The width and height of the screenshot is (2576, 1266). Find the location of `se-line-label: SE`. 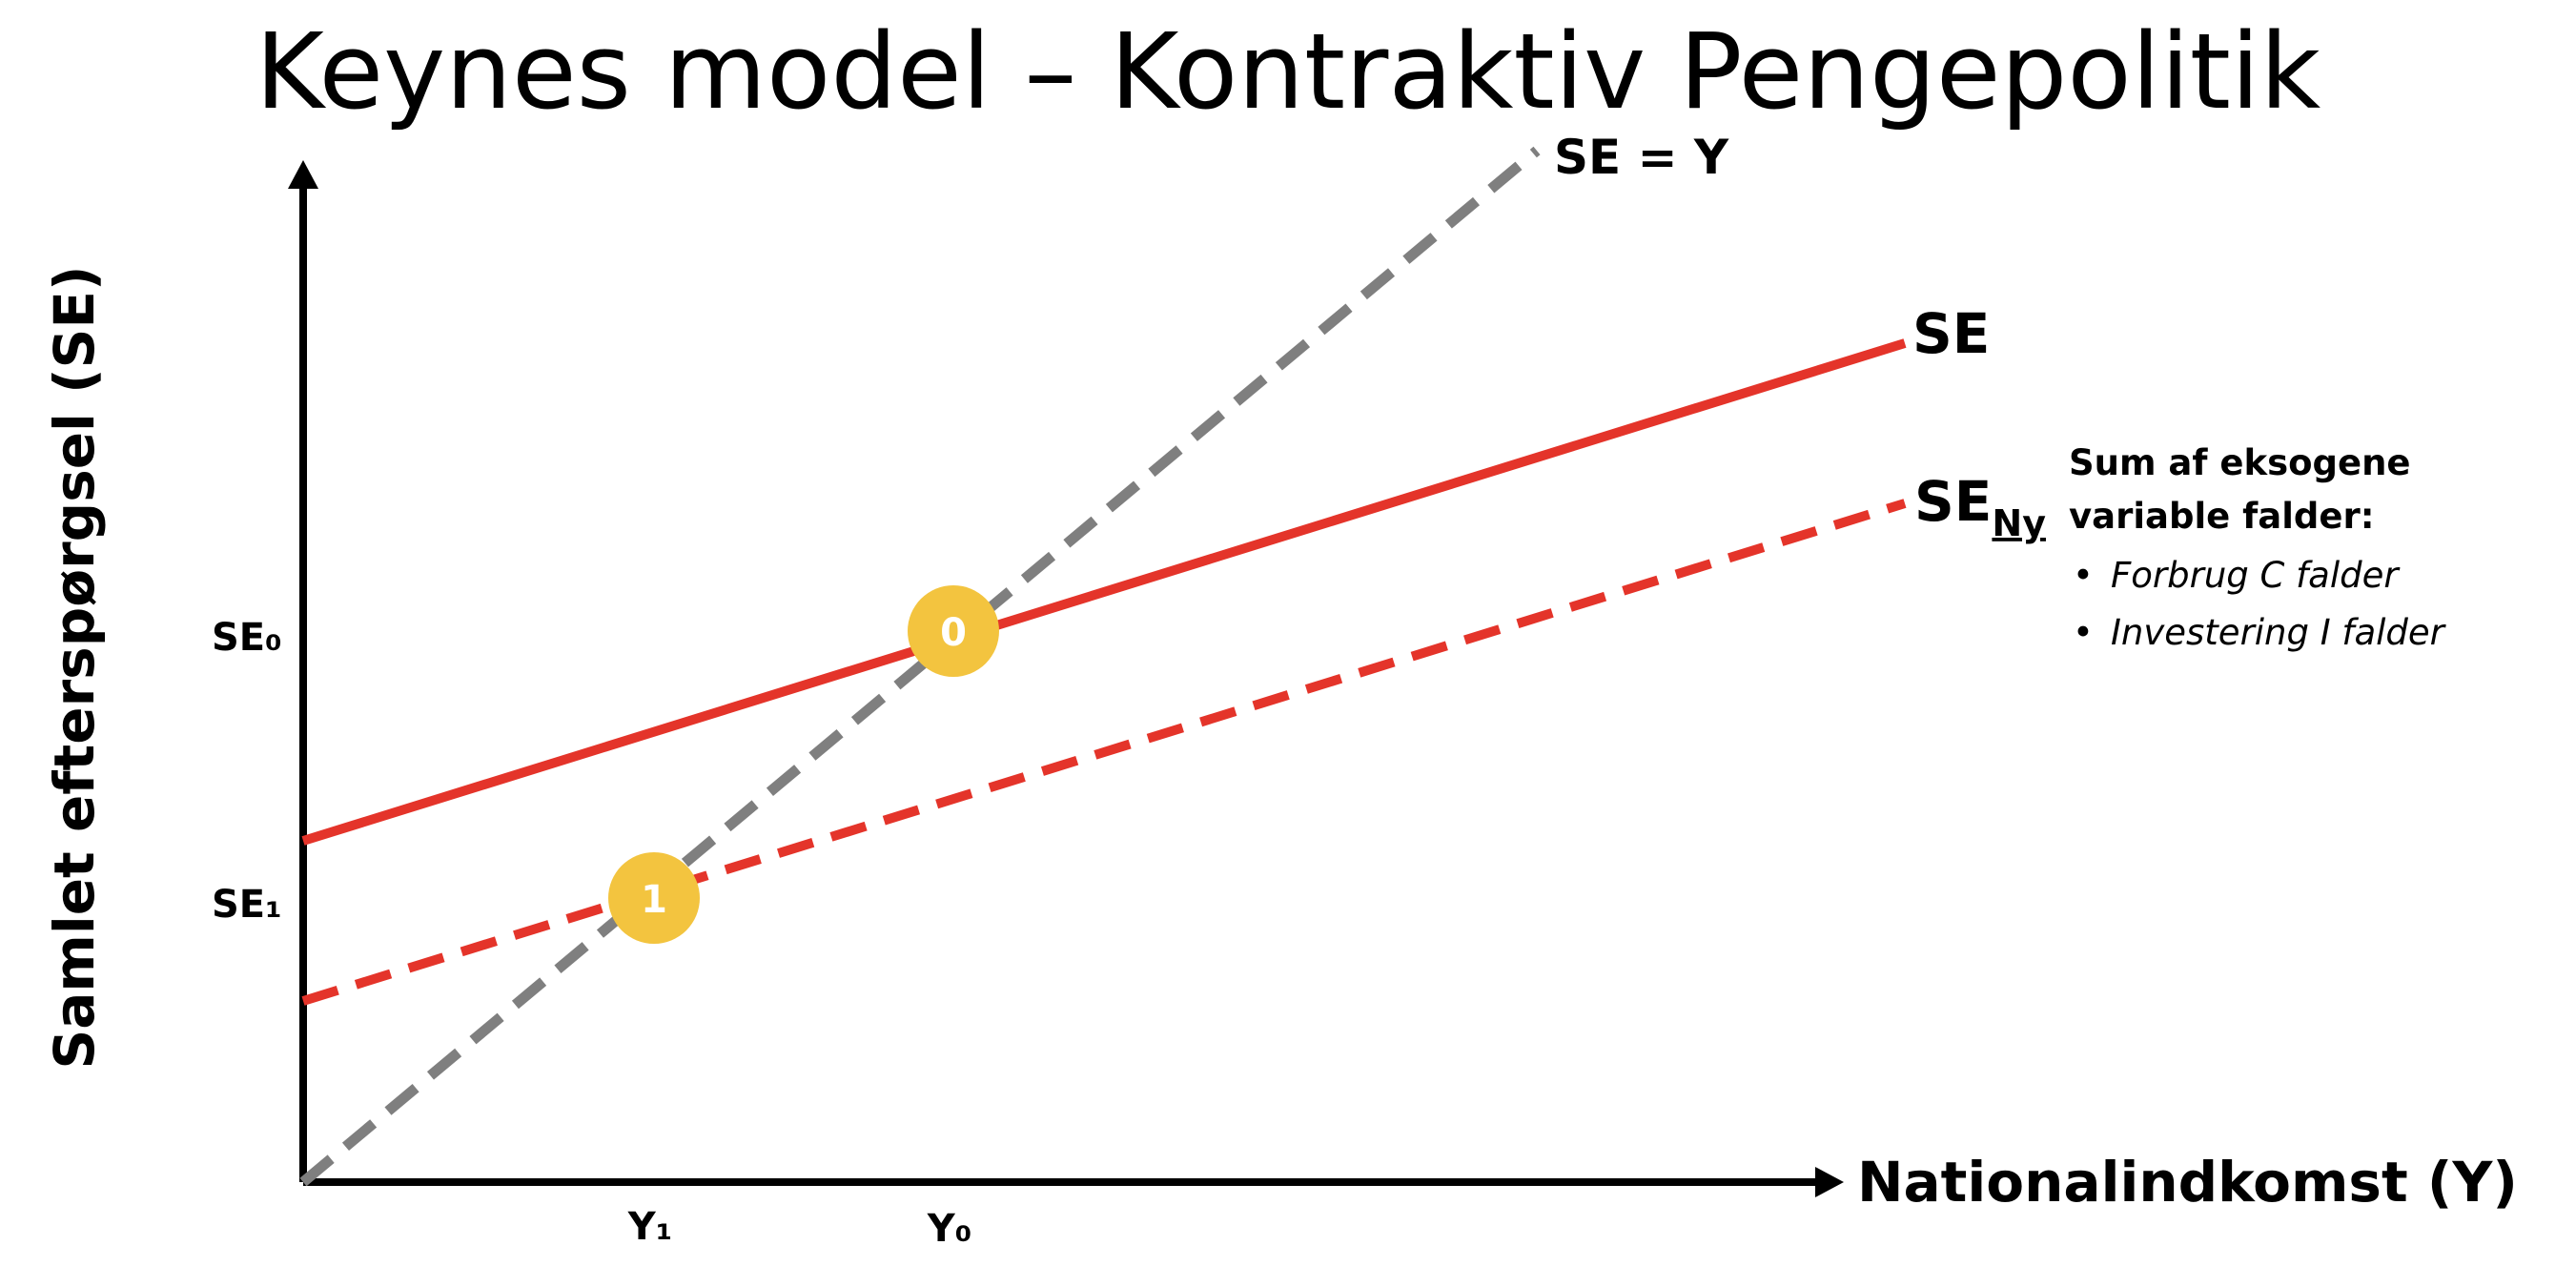

se-line-label: SE is located at coordinates (1951, 333).